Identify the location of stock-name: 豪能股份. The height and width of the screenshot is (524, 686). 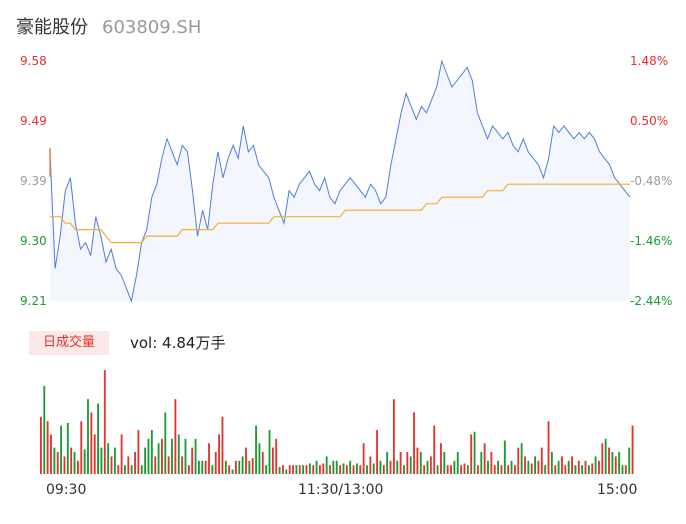
(52, 27).